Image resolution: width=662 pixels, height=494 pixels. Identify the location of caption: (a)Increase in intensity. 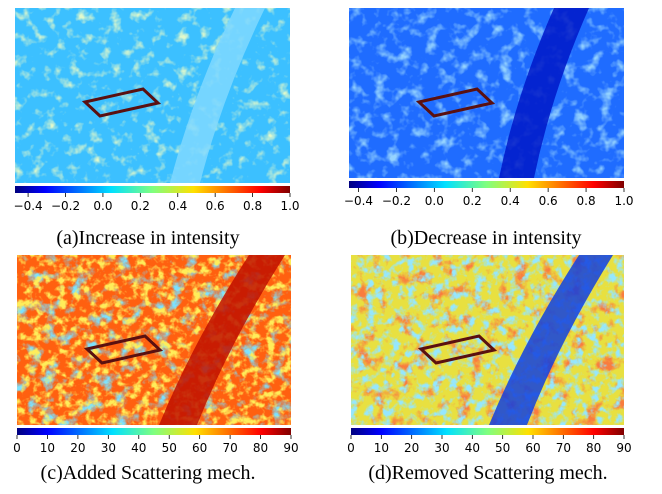
(147, 238).